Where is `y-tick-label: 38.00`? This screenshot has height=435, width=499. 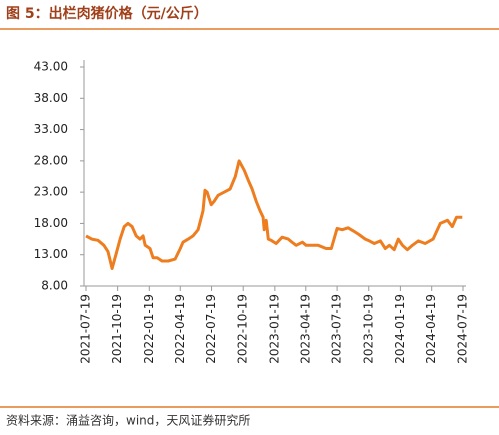
y-tick-label: 38.00 is located at coordinates (51, 98).